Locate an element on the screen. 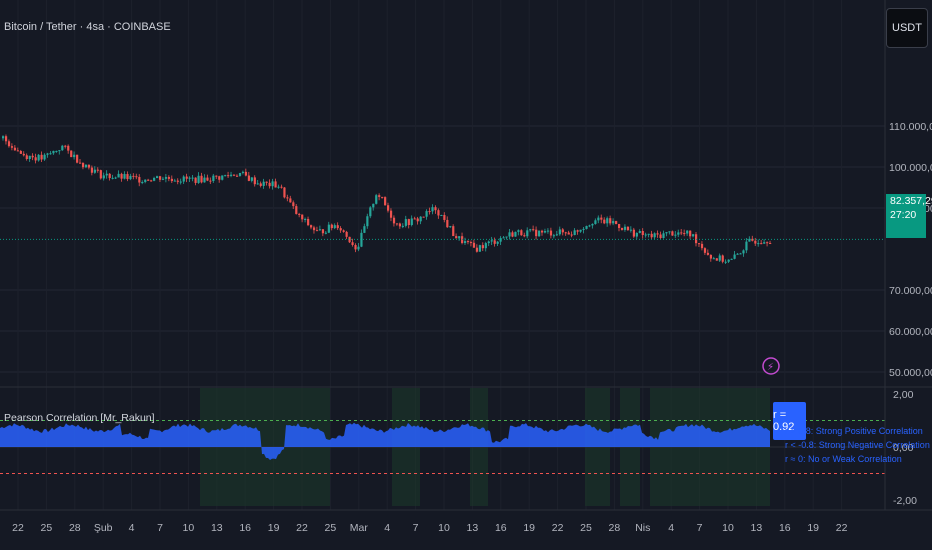 This screenshot has width=932, height=550. price-axis-label: 70.000,00 is located at coordinates (910, 291).